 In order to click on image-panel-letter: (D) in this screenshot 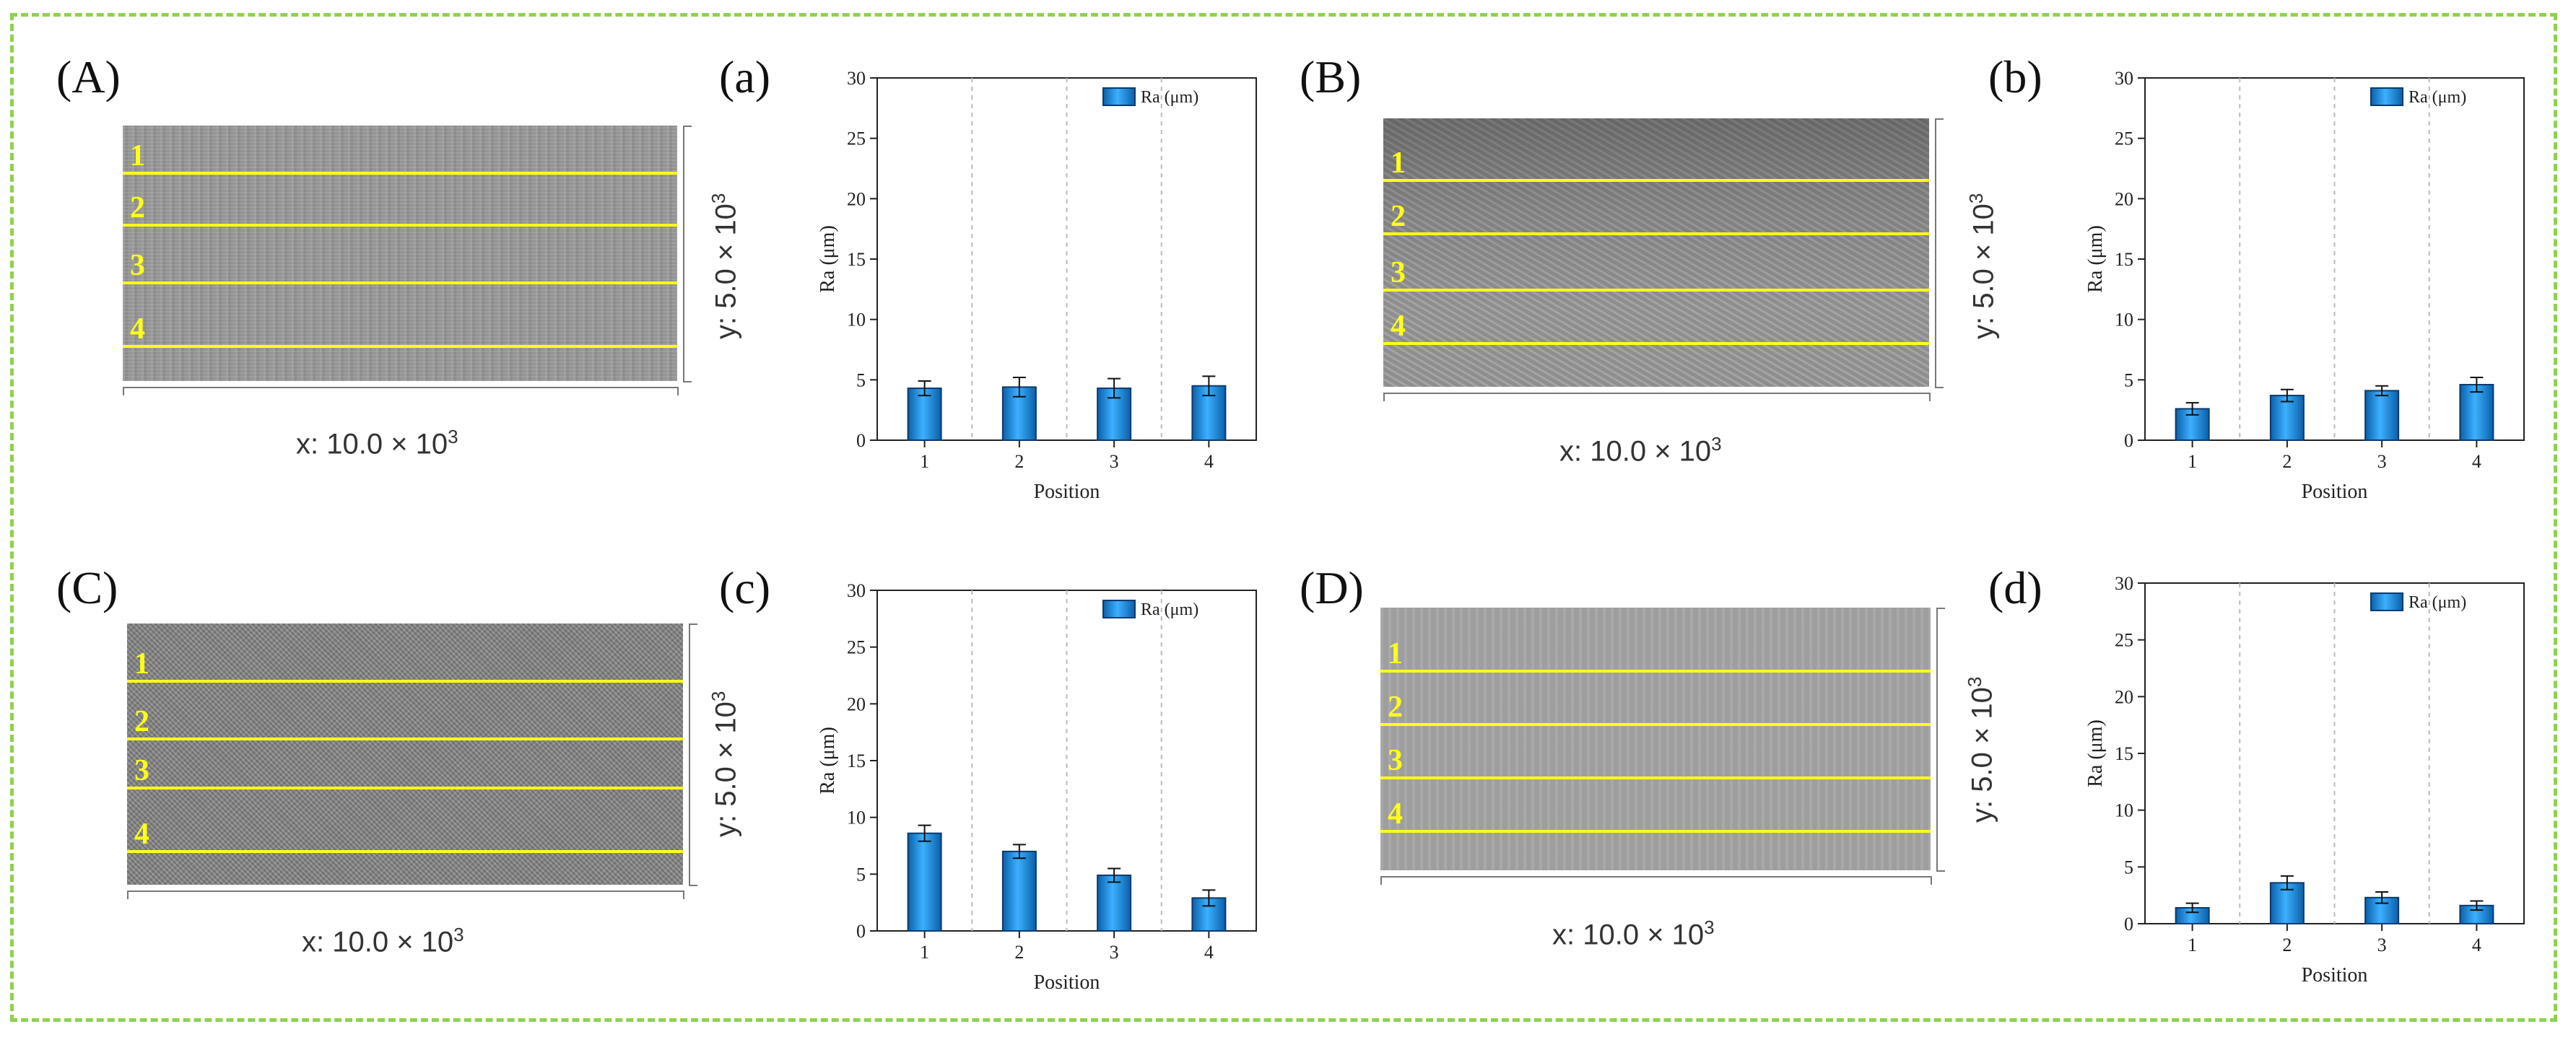, I will do `click(1332, 587)`.